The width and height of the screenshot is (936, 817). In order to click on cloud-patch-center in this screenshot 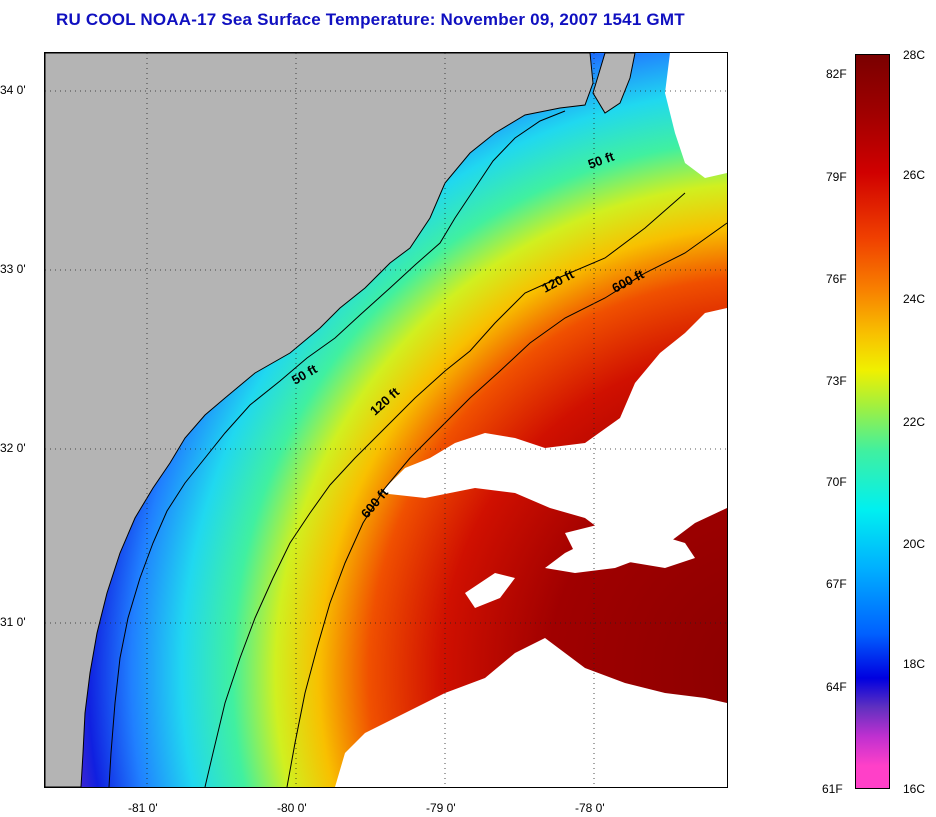, I will do `click(630, 545)`.